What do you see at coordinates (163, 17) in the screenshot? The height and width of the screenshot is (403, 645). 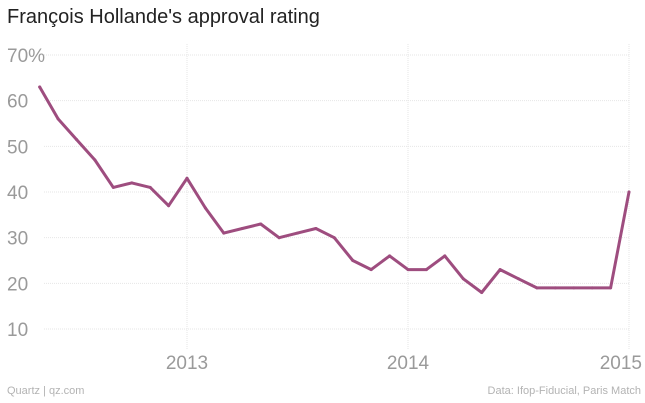 I see `chart-title: François Hollande's approval rating` at bounding box center [163, 17].